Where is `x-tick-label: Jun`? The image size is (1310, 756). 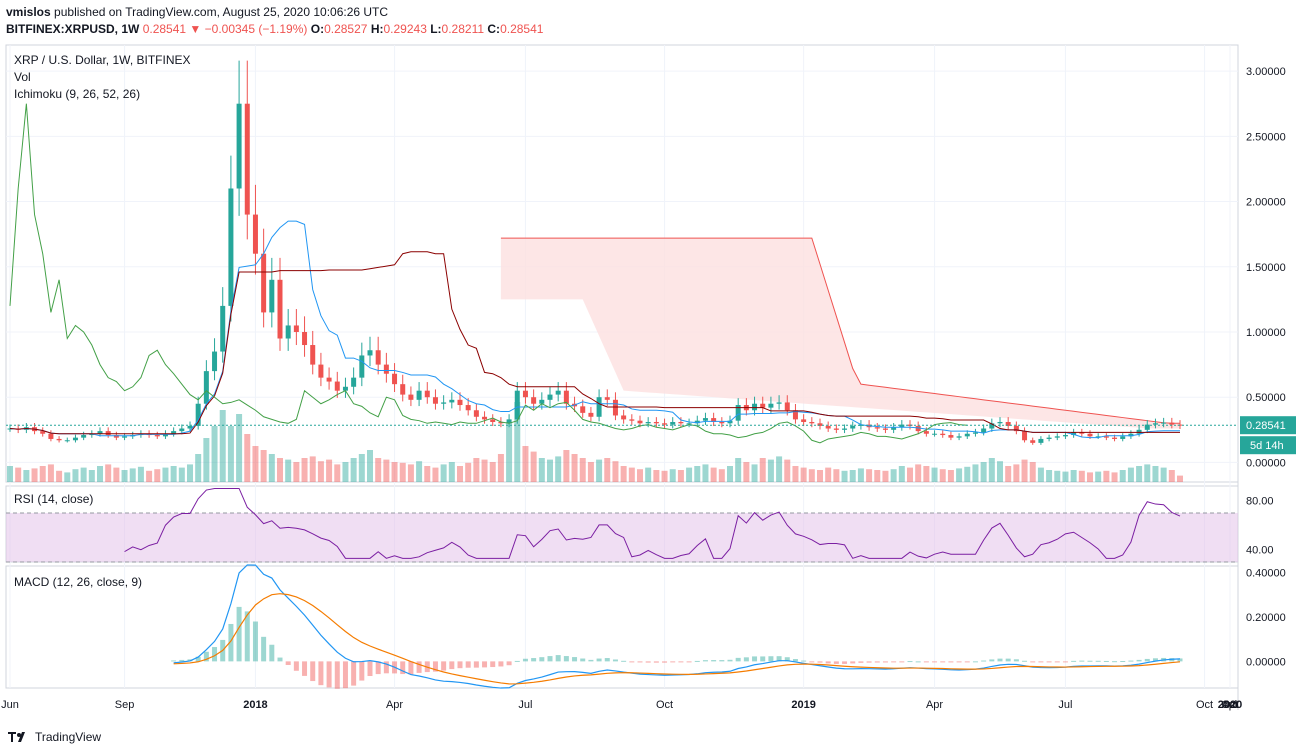
x-tick-label: Jun is located at coordinates (10, 705).